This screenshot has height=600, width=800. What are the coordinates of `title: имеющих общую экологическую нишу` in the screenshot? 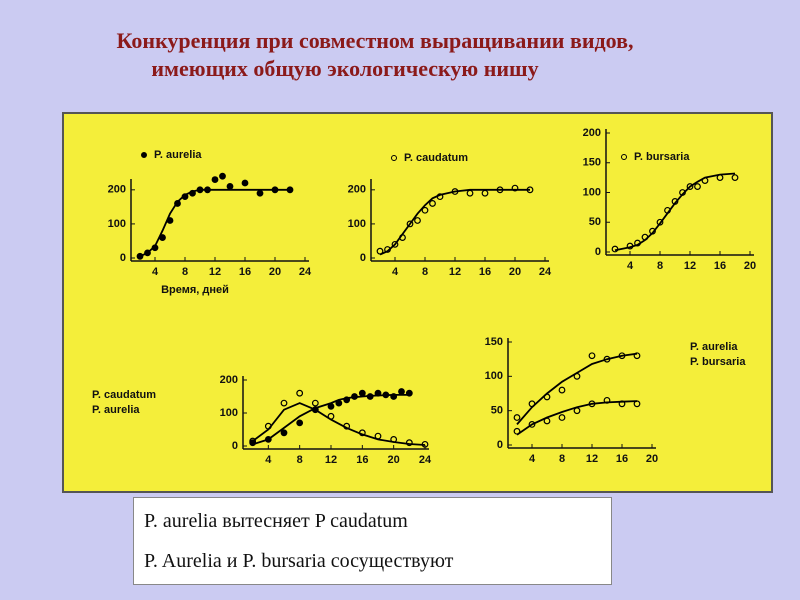 It's located at (345, 68).